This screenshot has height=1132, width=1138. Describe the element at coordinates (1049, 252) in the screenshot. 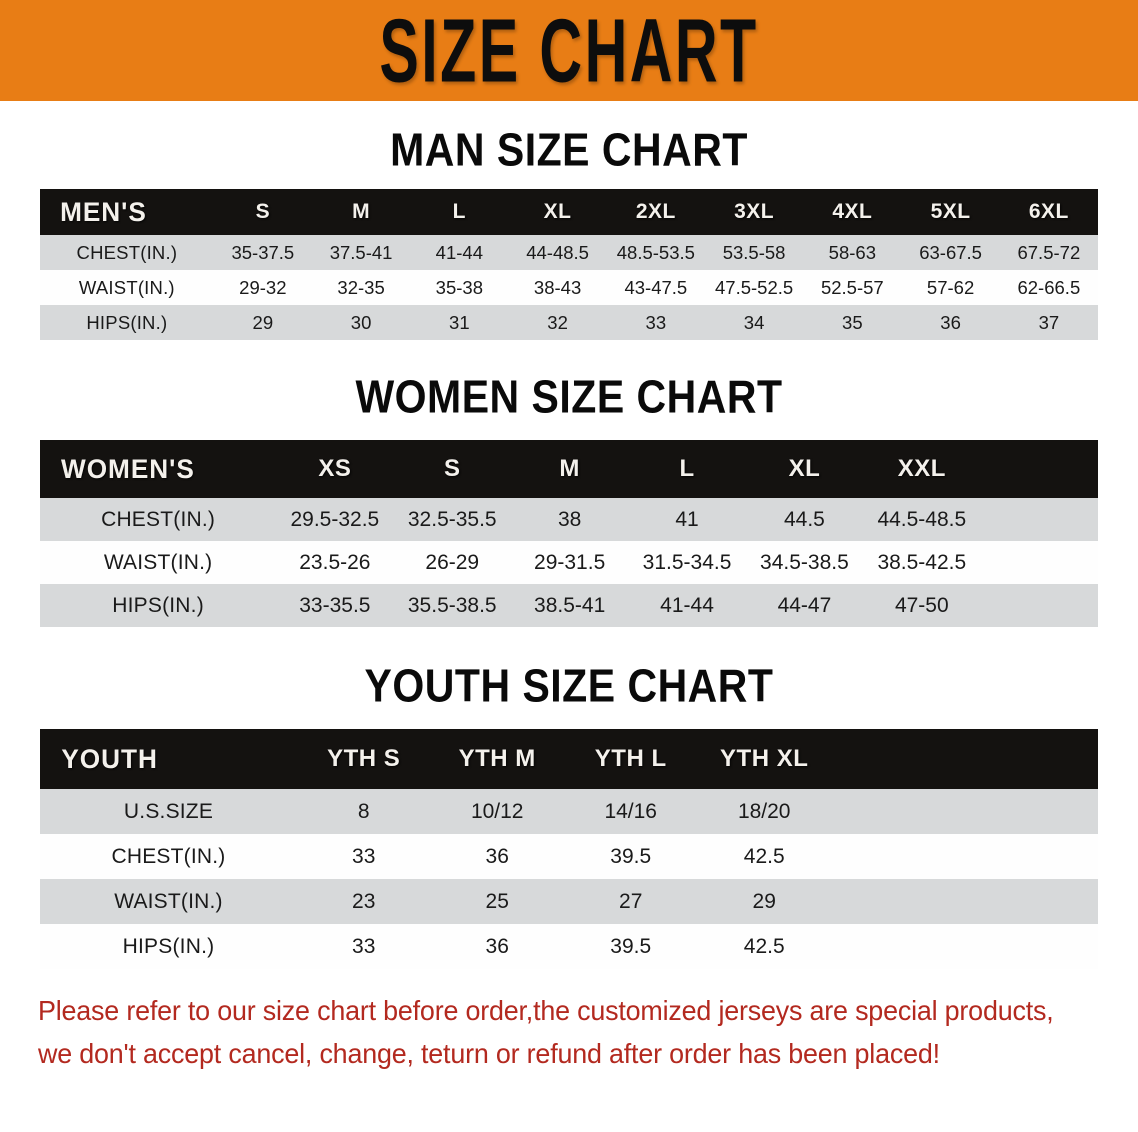

I see `men-measurement-cell: 67.5-72` at that location.